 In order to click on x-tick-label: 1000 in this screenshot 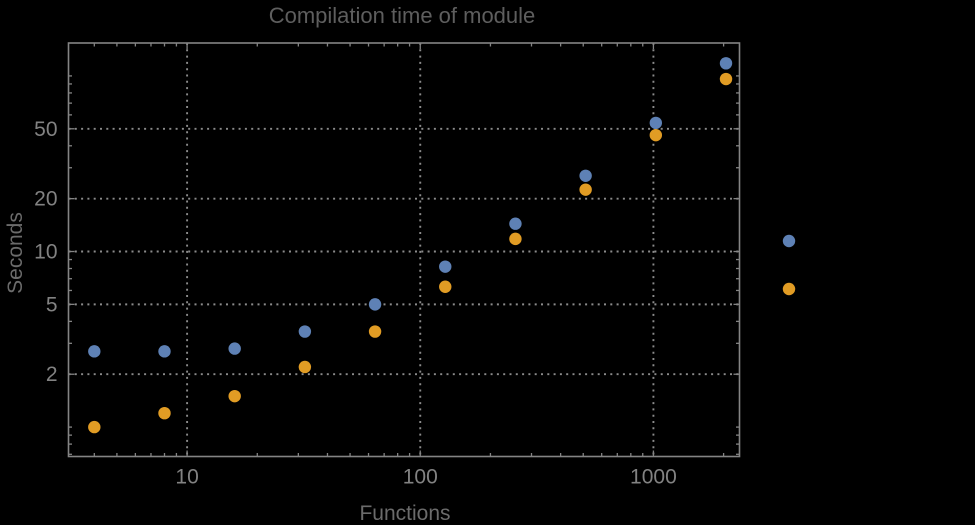, I will do `click(653, 477)`.